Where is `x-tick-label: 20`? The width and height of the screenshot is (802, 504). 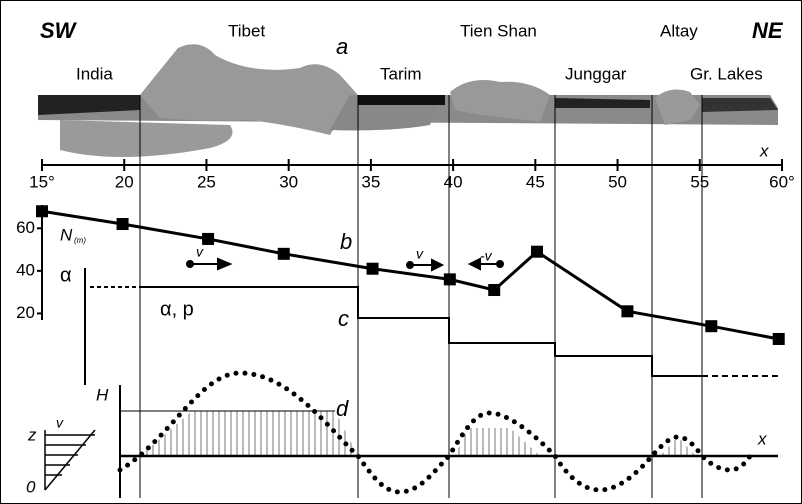
x-tick-label: 20 is located at coordinates (124, 181).